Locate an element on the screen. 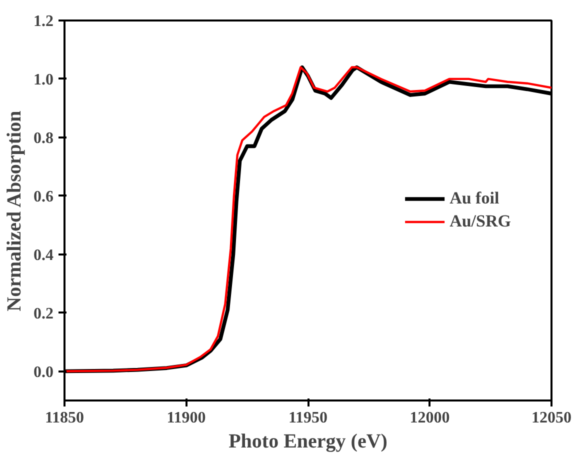 This screenshot has width=581, height=455. x-axis-title: Photo Energy (eV) is located at coordinates (308, 441).